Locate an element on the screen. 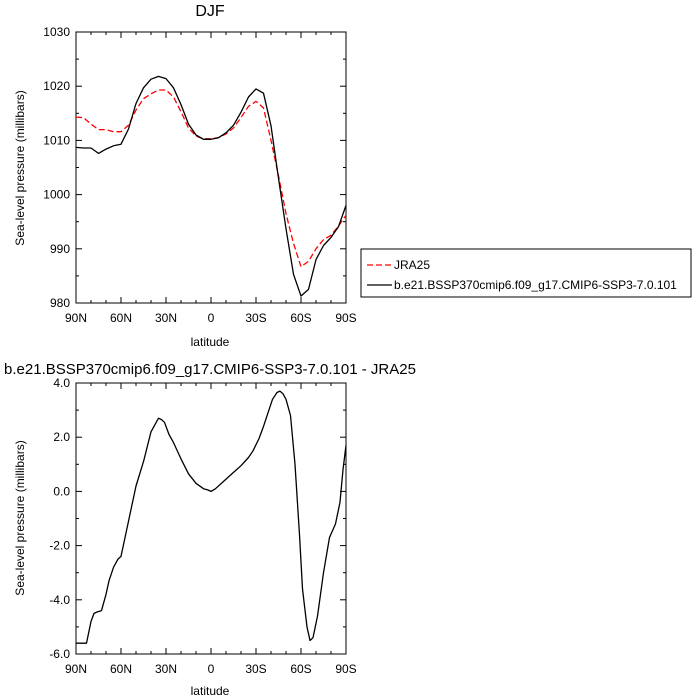  legend-label-jra25: JRA25 is located at coordinates (412, 265).